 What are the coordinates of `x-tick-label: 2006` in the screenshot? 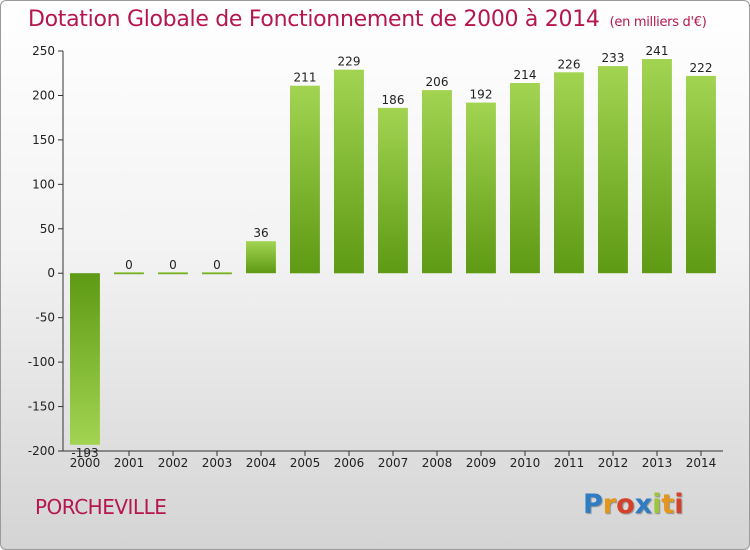 It's located at (349, 463).